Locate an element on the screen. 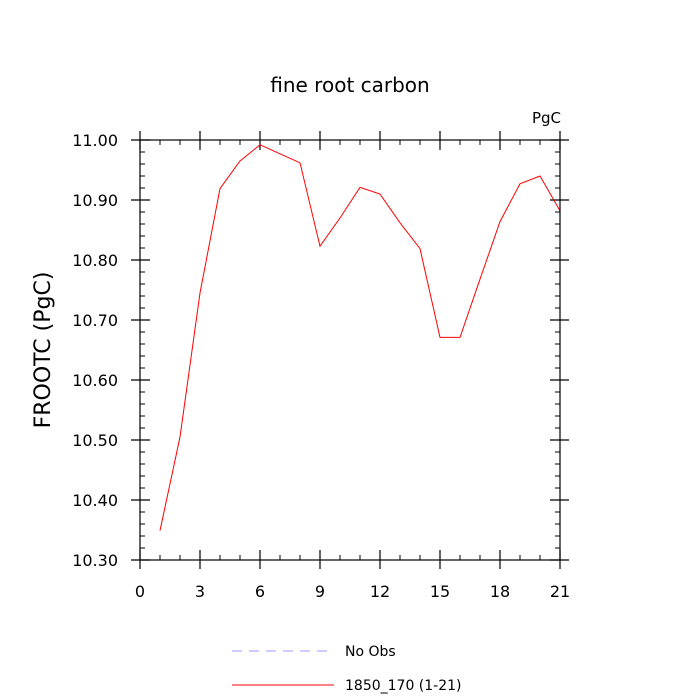 The height and width of the screenshot is (700, 700). x-tick-label: 15 is located at coordinates (440, 591).